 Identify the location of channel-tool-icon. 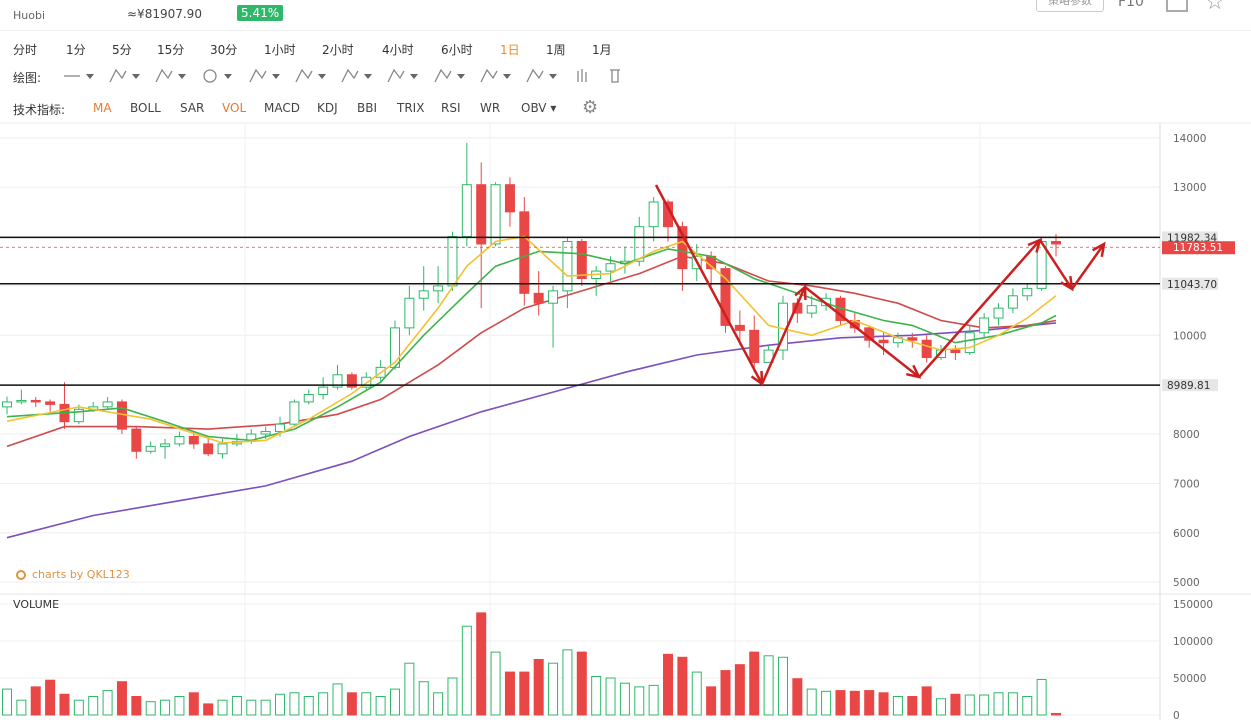
(170, 75).